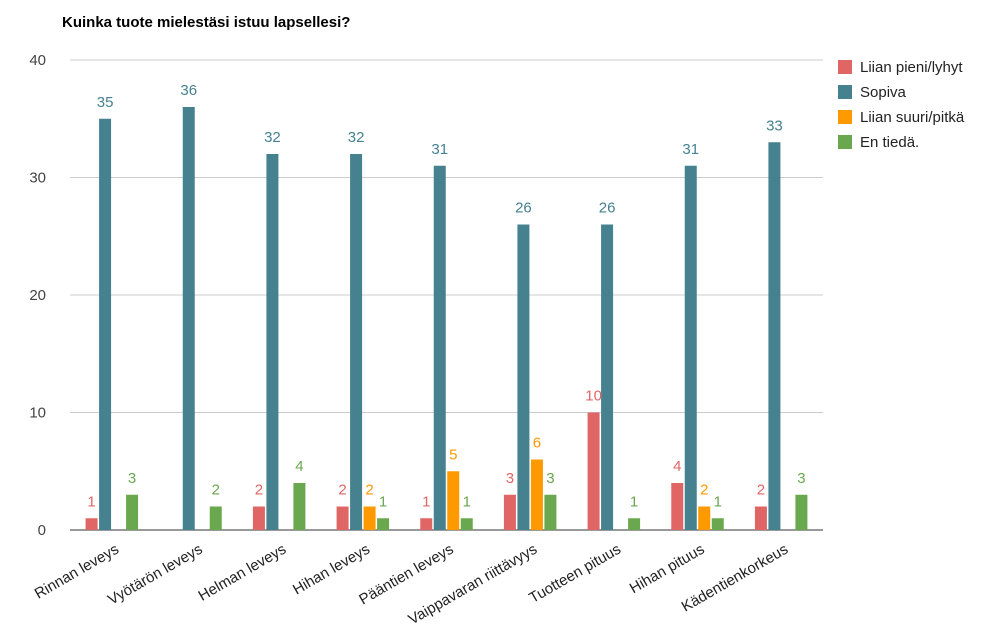  What do you see at coordinates (774, 125) in the screenshot?
I see `data-label: 33` at bounding box center [774, 125].